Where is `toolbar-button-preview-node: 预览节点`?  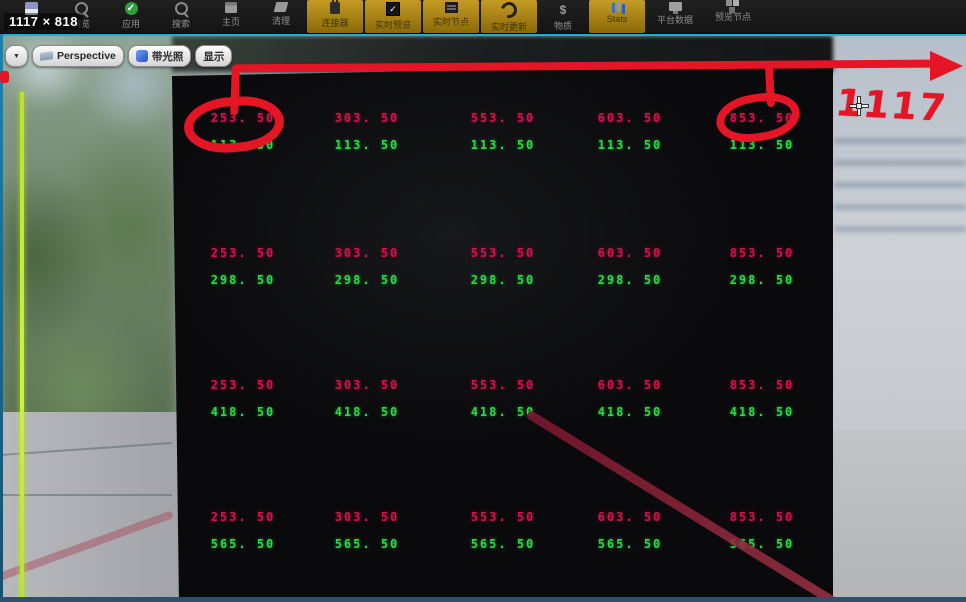
toolbar-button-preview-node: 预览节点 is located at coordinates (733, 16).